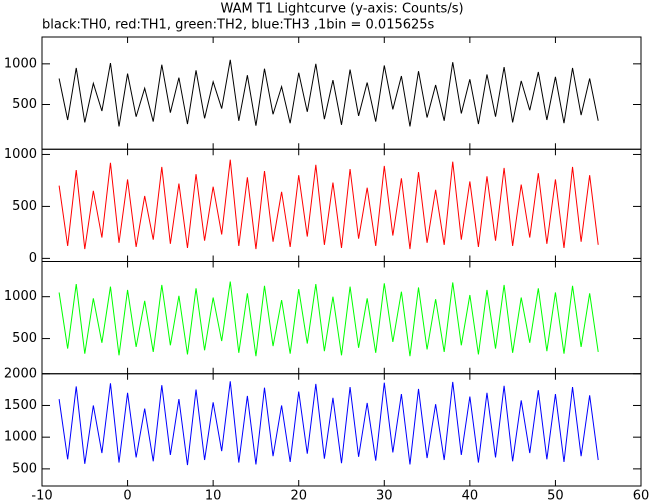 The image size is (657, 504). Describe the element at coordinates (298, 496) in the screenshot. I see `x-tick-label: 20` at that location.